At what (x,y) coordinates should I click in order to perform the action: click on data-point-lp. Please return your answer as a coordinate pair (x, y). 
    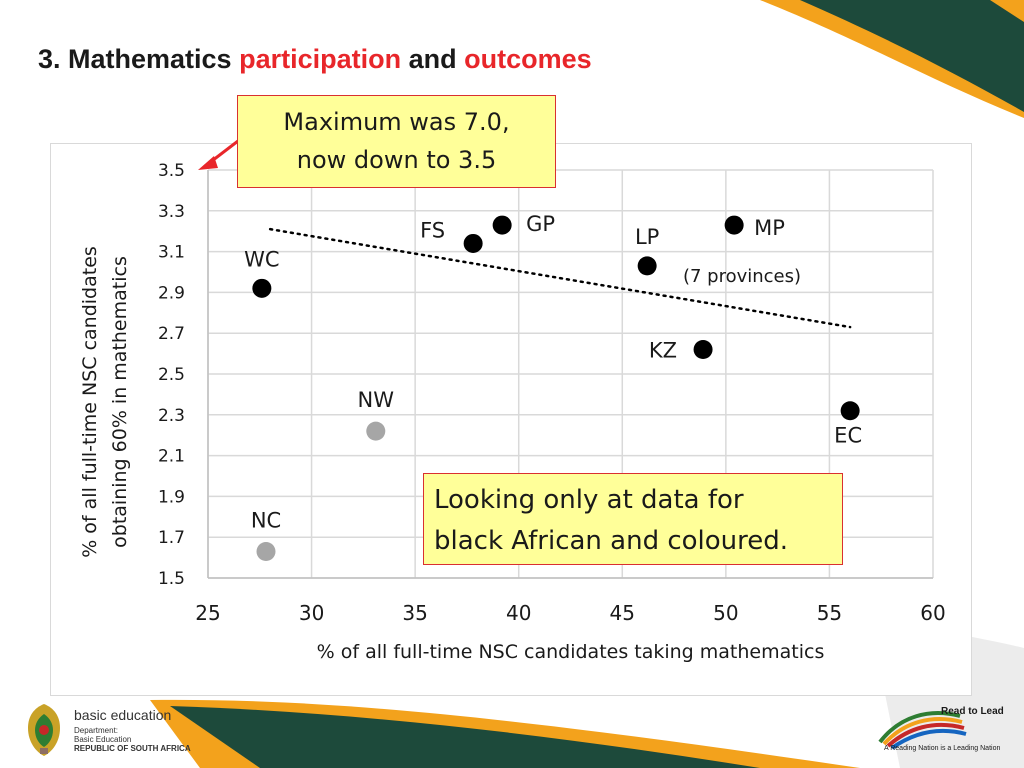
    Looking at the image, I should click on (647, 266).